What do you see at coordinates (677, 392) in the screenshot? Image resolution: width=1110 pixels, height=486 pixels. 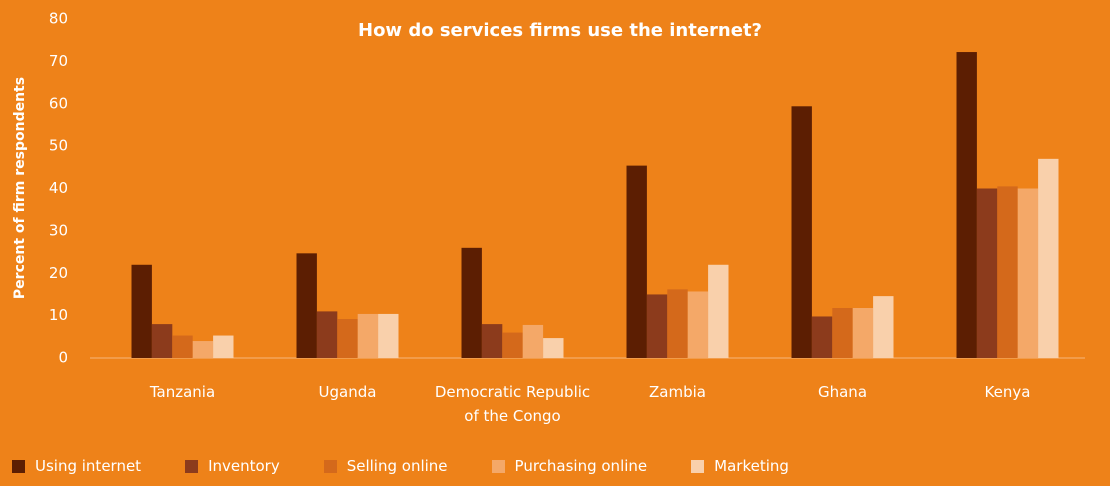 I see `x-tick-label: Zambia` at bounding box center [677, 392].